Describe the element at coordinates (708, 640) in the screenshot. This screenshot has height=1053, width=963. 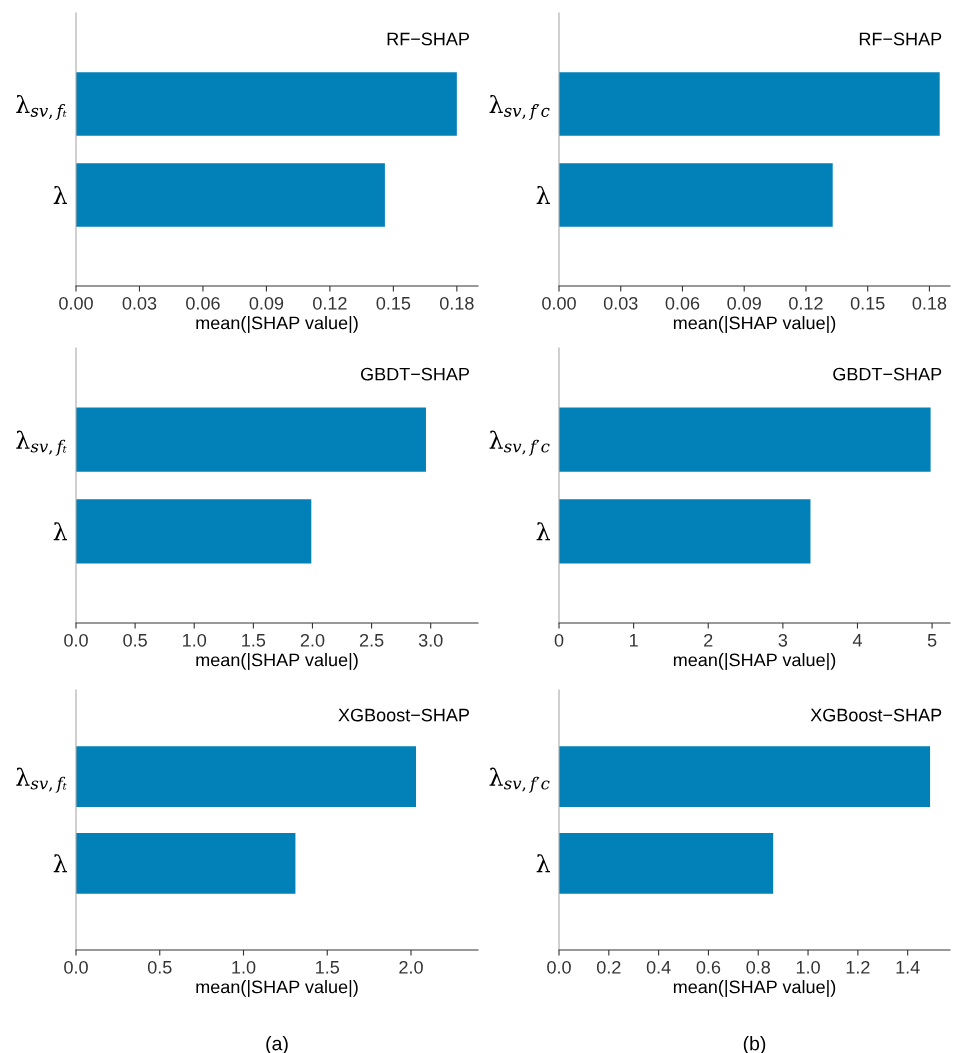
I see `x-tick-label: 2` at that location.